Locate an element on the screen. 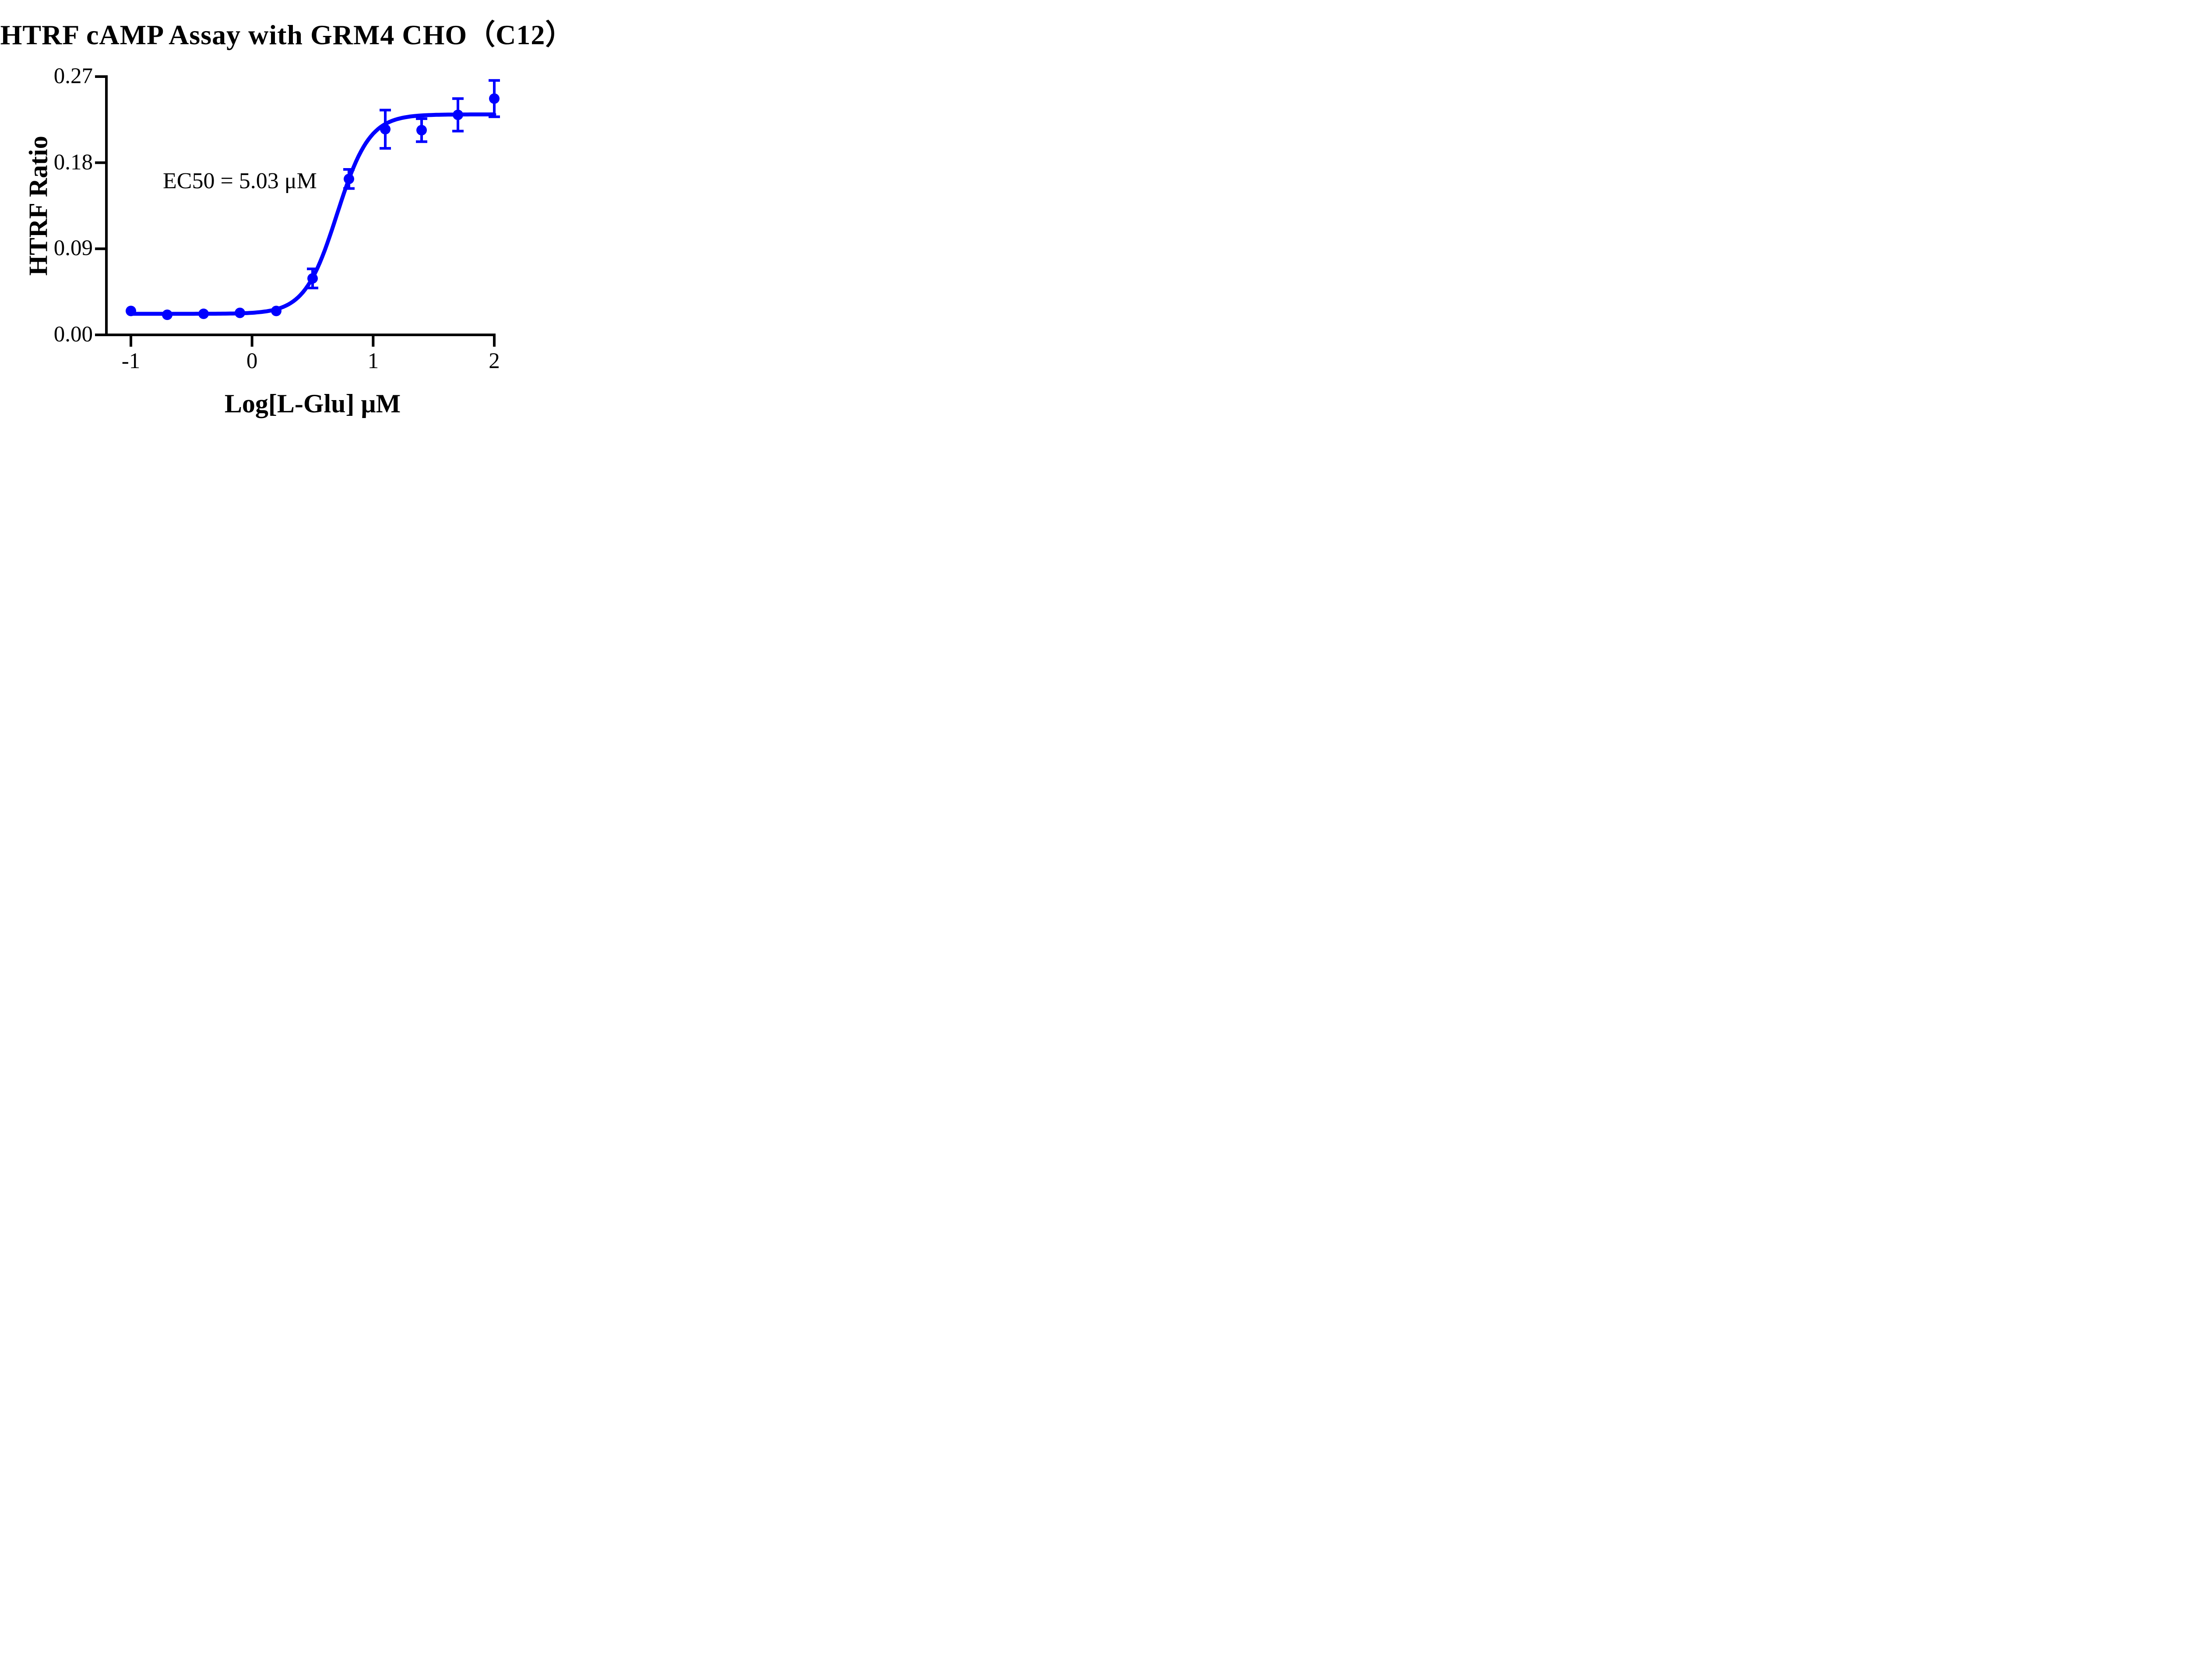 This screenshot has width=2189, height=1680. chart-title: HTRF cAMP Assay with GRM4 CHO（C12） is located at coordinates (287, 34).